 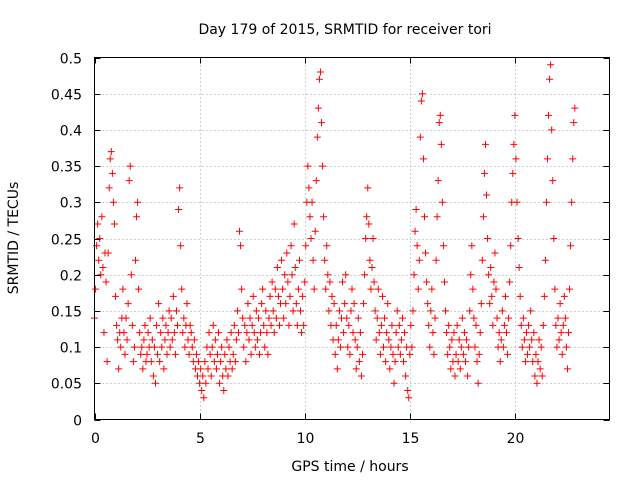 What do you see at coordinates (71, 204) in the screenshot?
I see `y-tick-label: 0.3` at bounding box center [71, 204].